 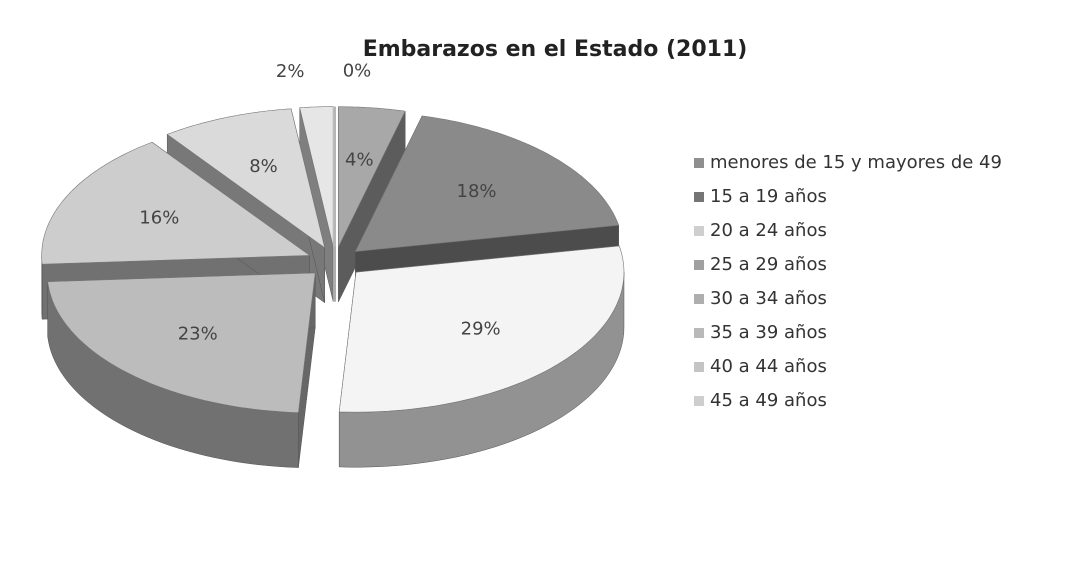 I want to click on data-label: 16%, so click(x=159, y=217).